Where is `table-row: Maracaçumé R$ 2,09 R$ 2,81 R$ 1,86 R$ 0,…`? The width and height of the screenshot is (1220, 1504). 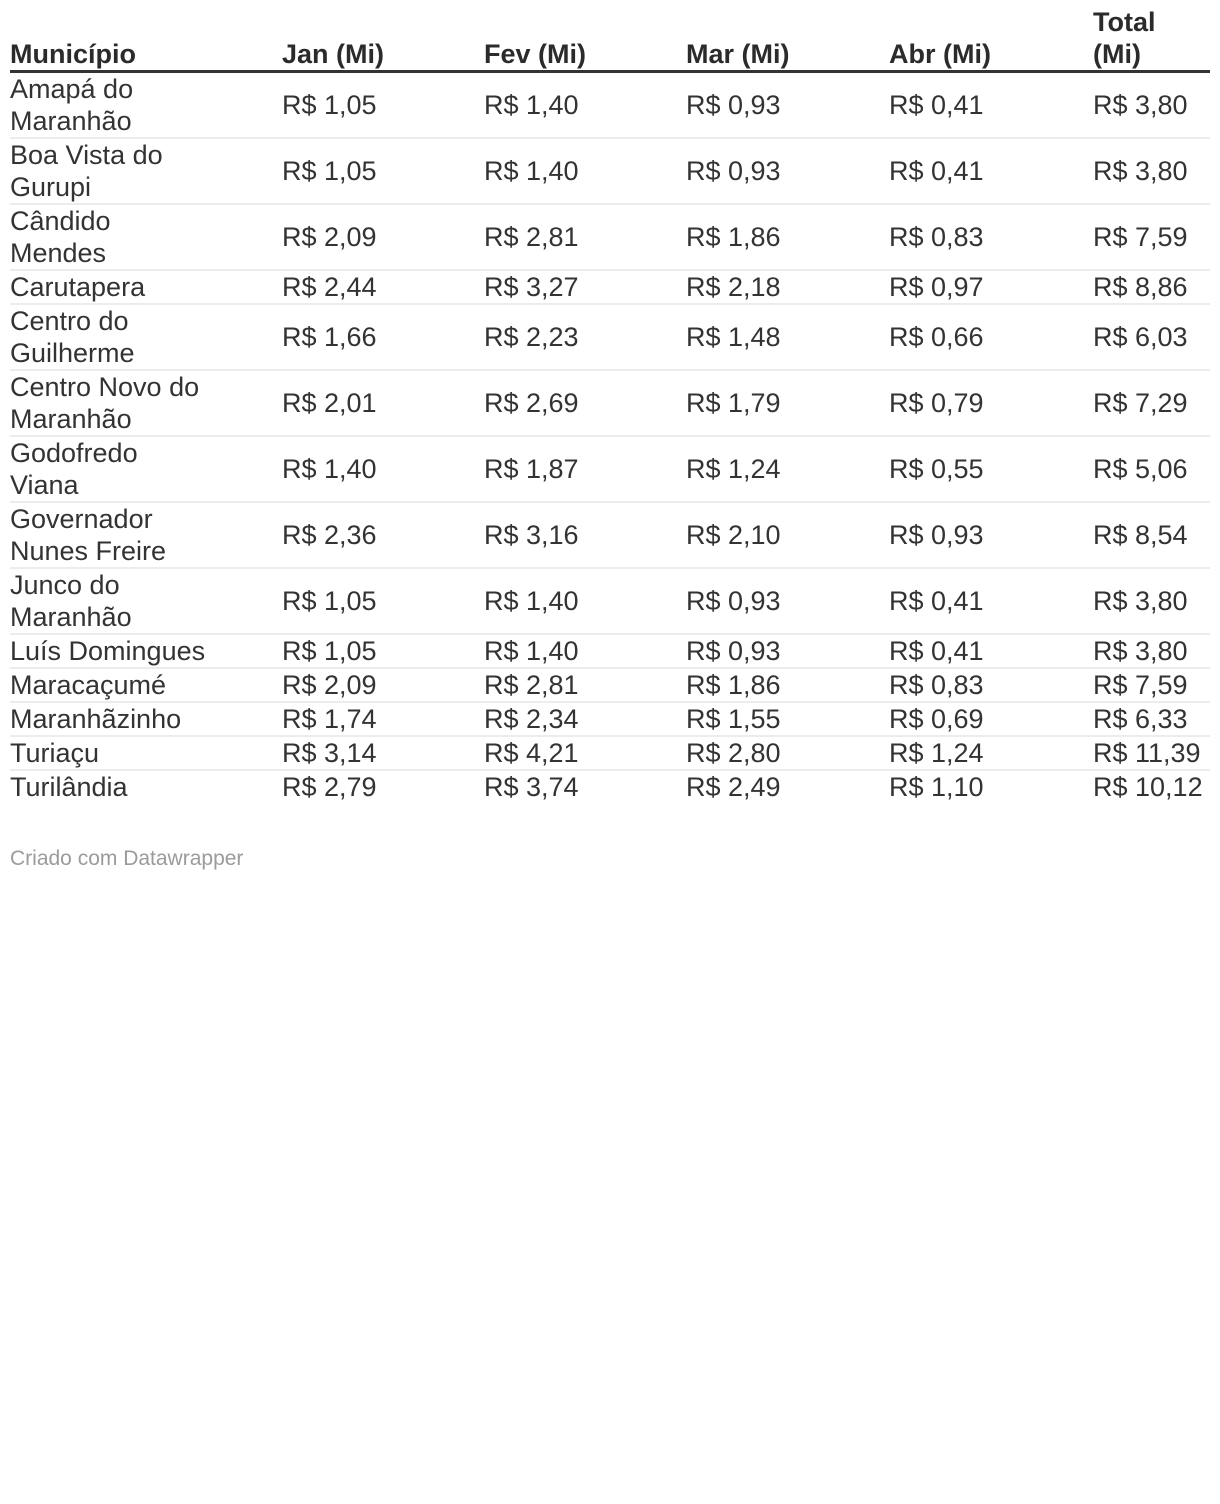 table-row: Maracaçumé R$ 2,09 R$ 2,81 R$ 1,86 R$ 0,… is located at coordinates (610, 684).